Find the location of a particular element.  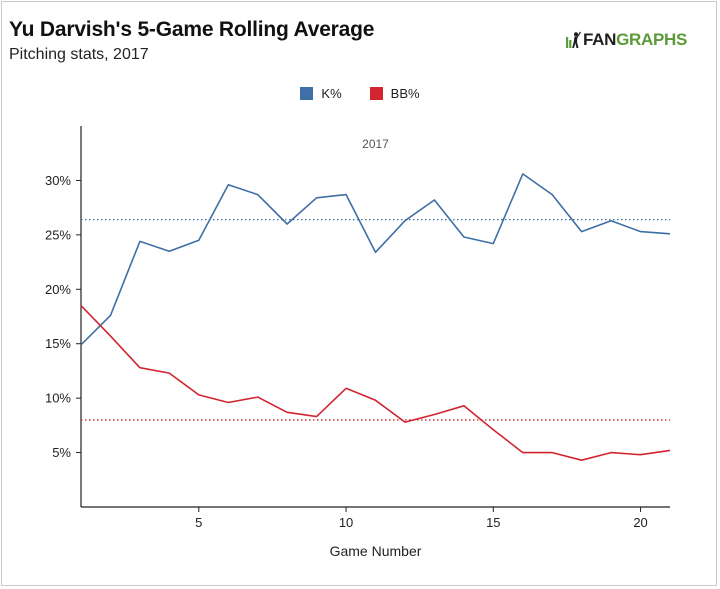

panel-year-label: 2017 is located at coordinates (375, 144).